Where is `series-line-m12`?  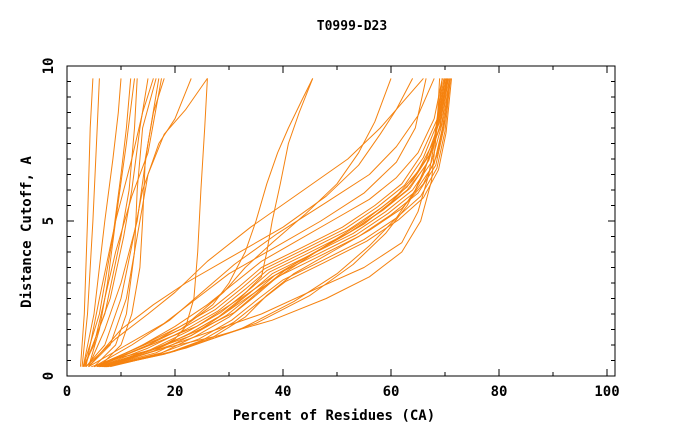
series-line-m12 is located at coordinates (122, 222).